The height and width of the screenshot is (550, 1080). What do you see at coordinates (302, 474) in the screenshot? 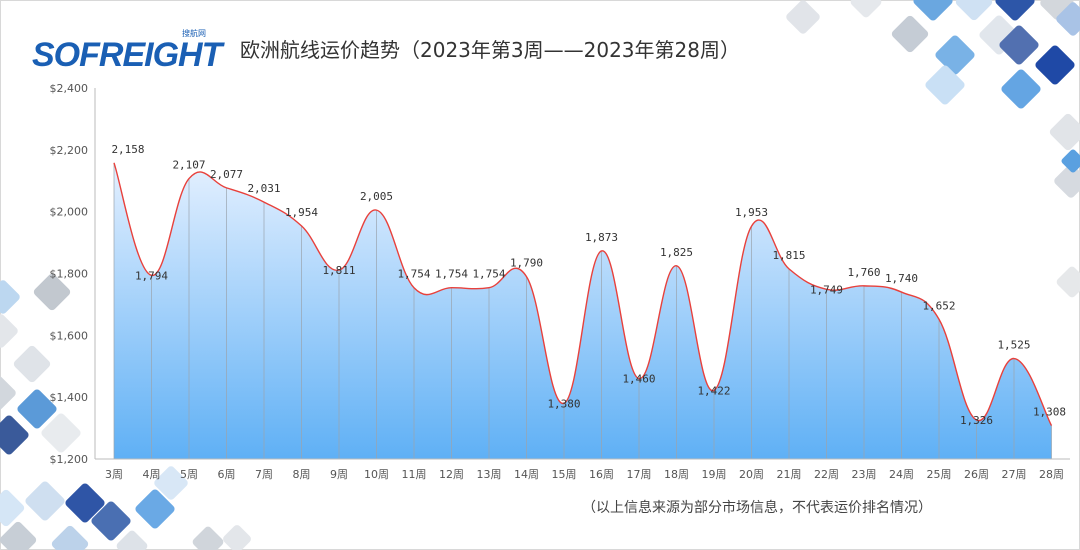
I see `x-tick-label: 8周` at bounding box center [302, 474].